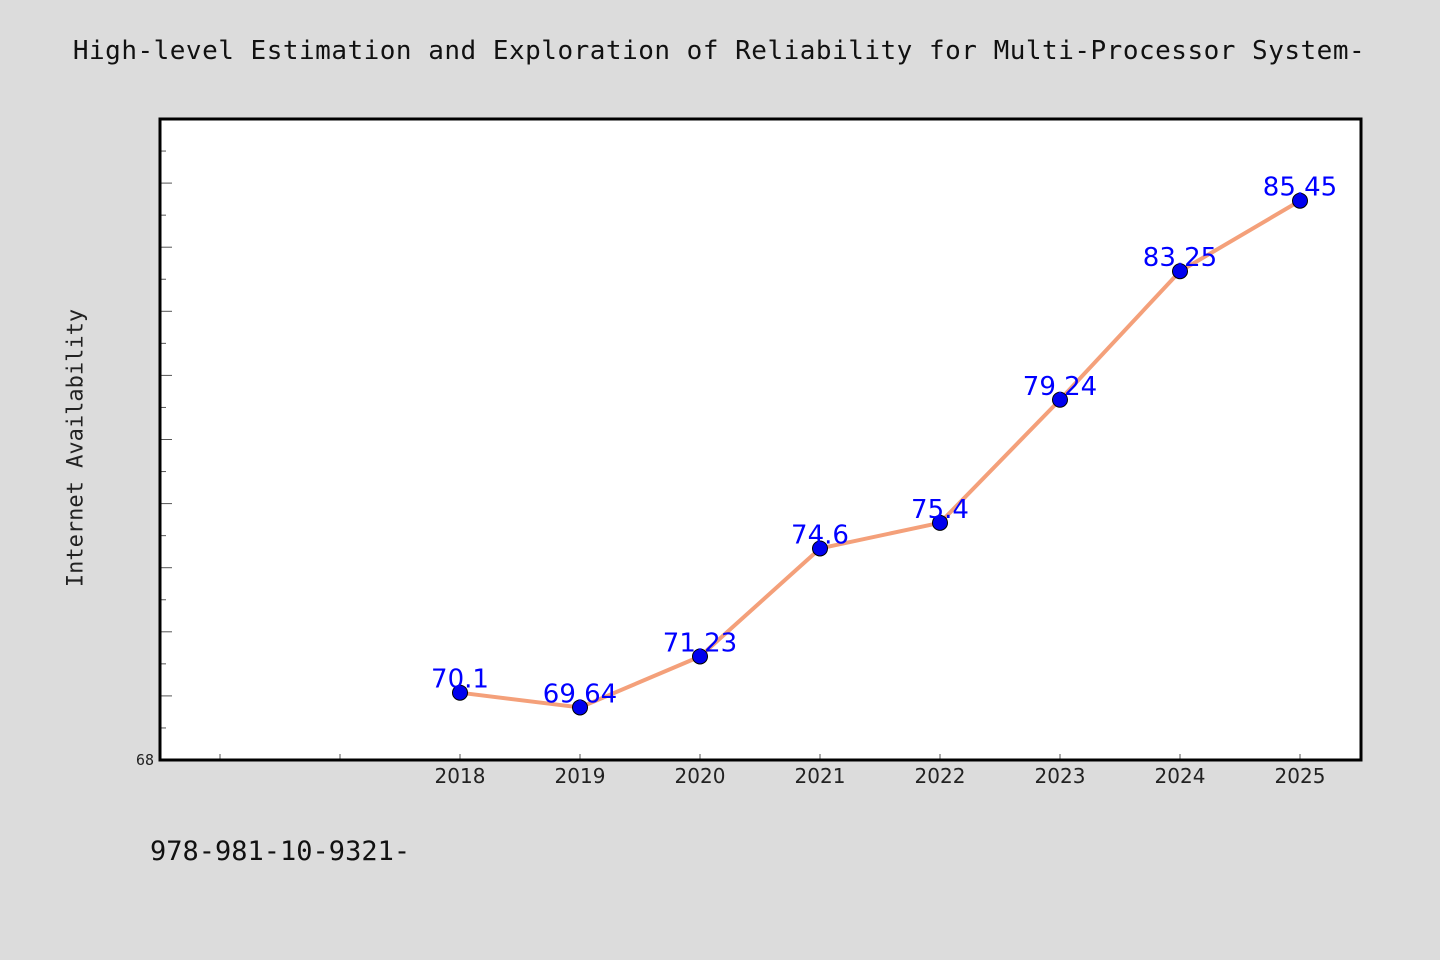  I want to click on x-tick-label: 2023, so click(1060, 776).